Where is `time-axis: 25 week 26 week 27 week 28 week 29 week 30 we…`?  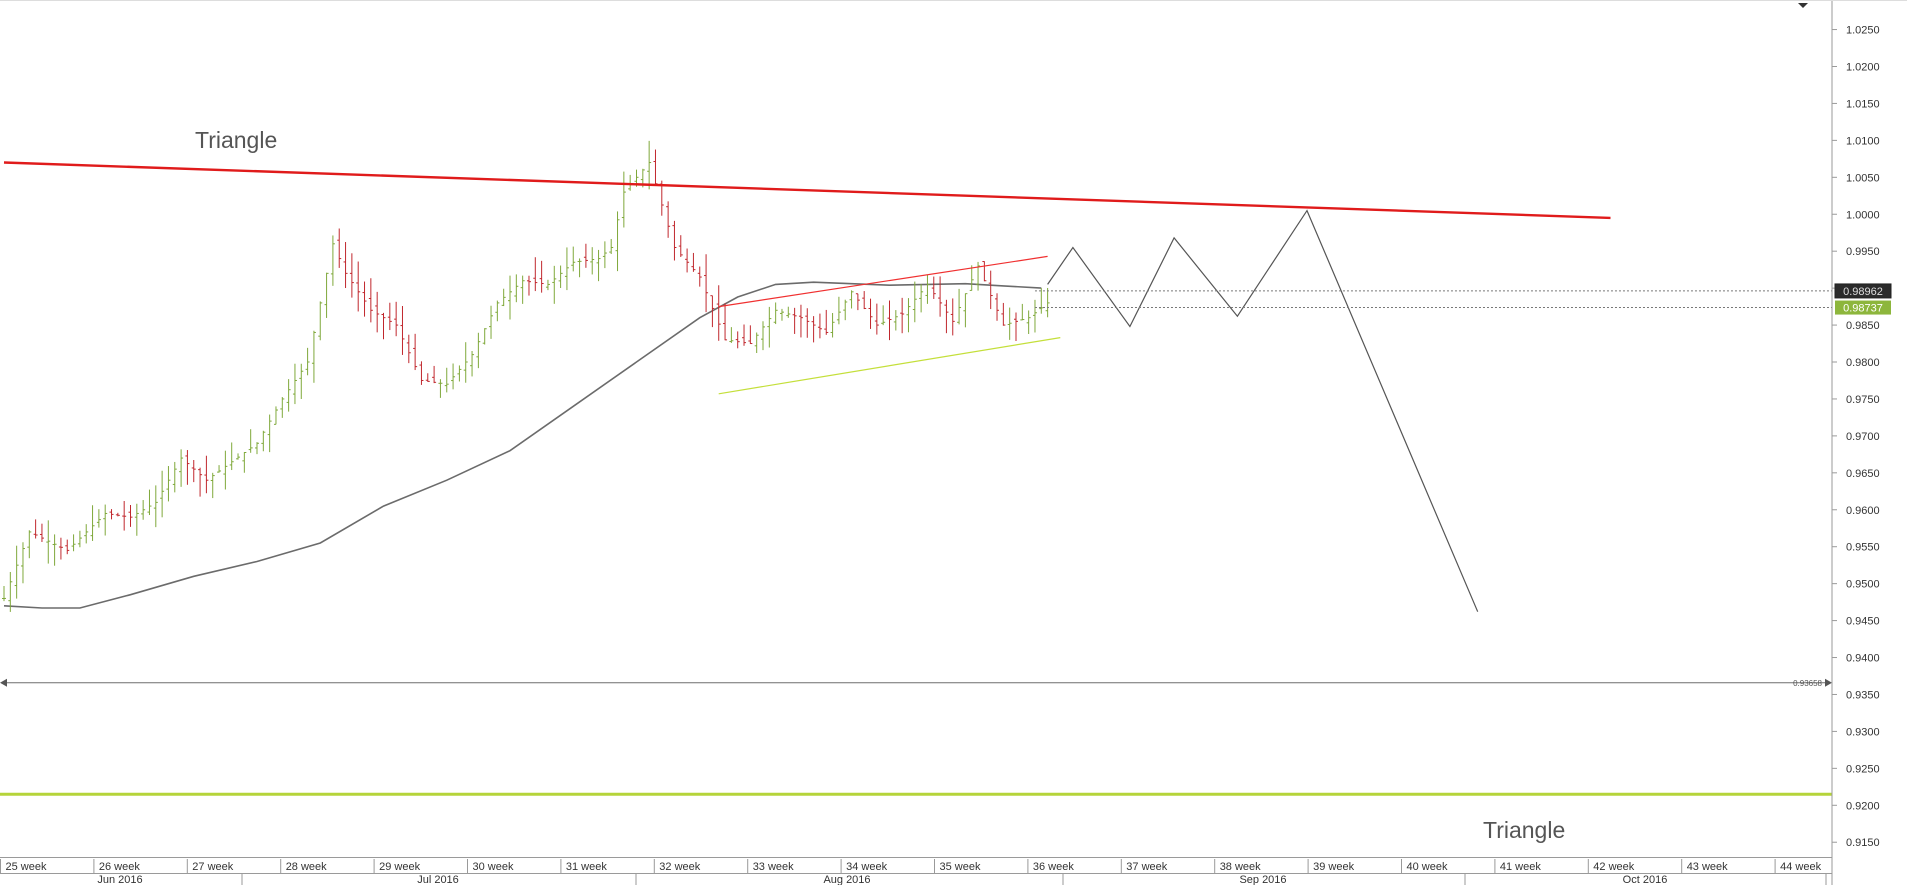 time-axis: 25 week 26 week 27 week 28 week 29 week 30 we… is located at coordinates (916, 871).